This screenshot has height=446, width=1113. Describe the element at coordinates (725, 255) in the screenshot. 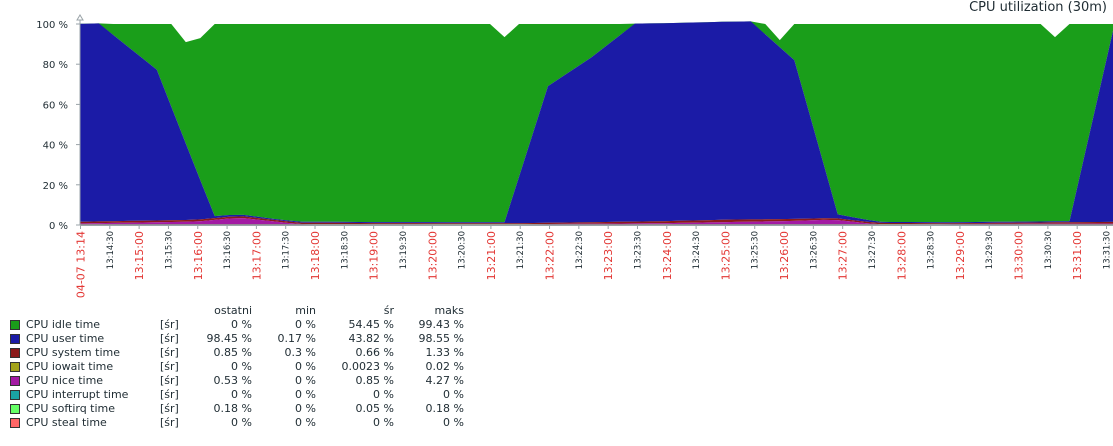

I see `x-tick-label: 13:25:00` at that location.